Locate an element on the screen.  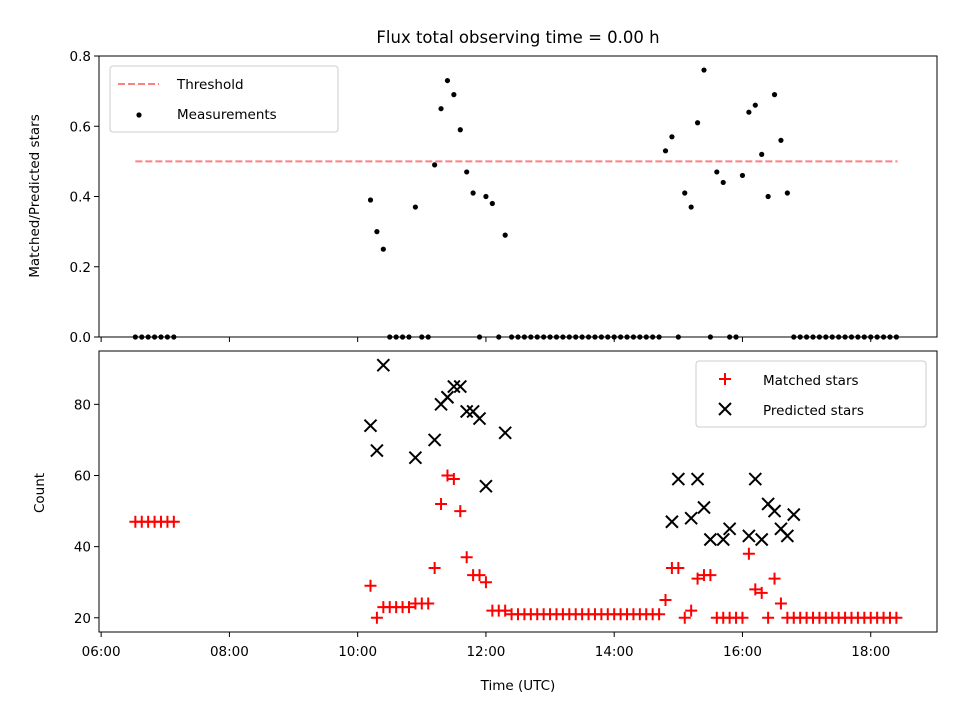
y-tick-label: 80 is located at coordinates (82, 405).